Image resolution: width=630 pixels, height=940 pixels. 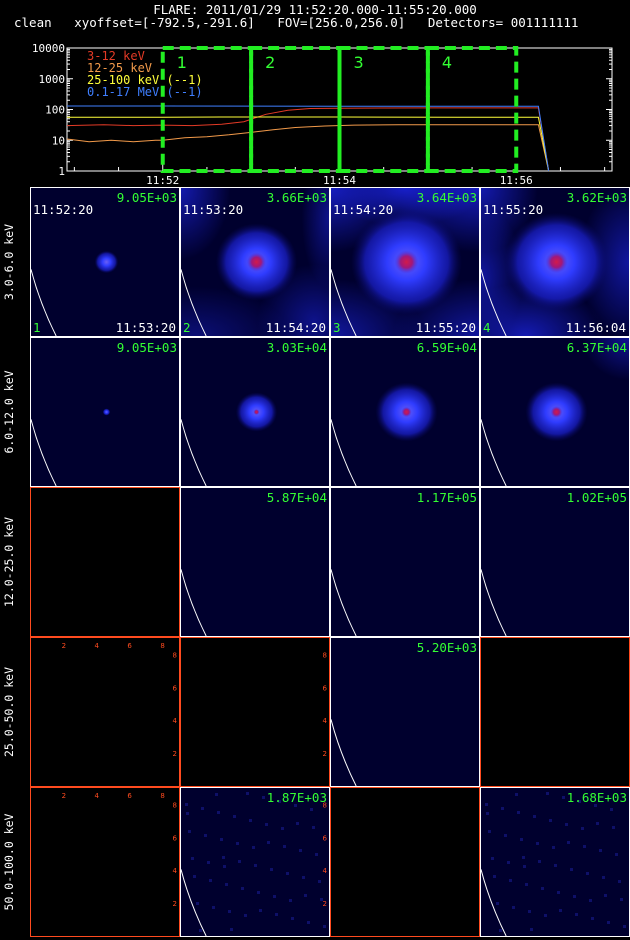 What do you see at coordinates (296, 197) in the screenshot?
I see `peak-value-label: 3.66E+03` at bounding box center [296, 197].